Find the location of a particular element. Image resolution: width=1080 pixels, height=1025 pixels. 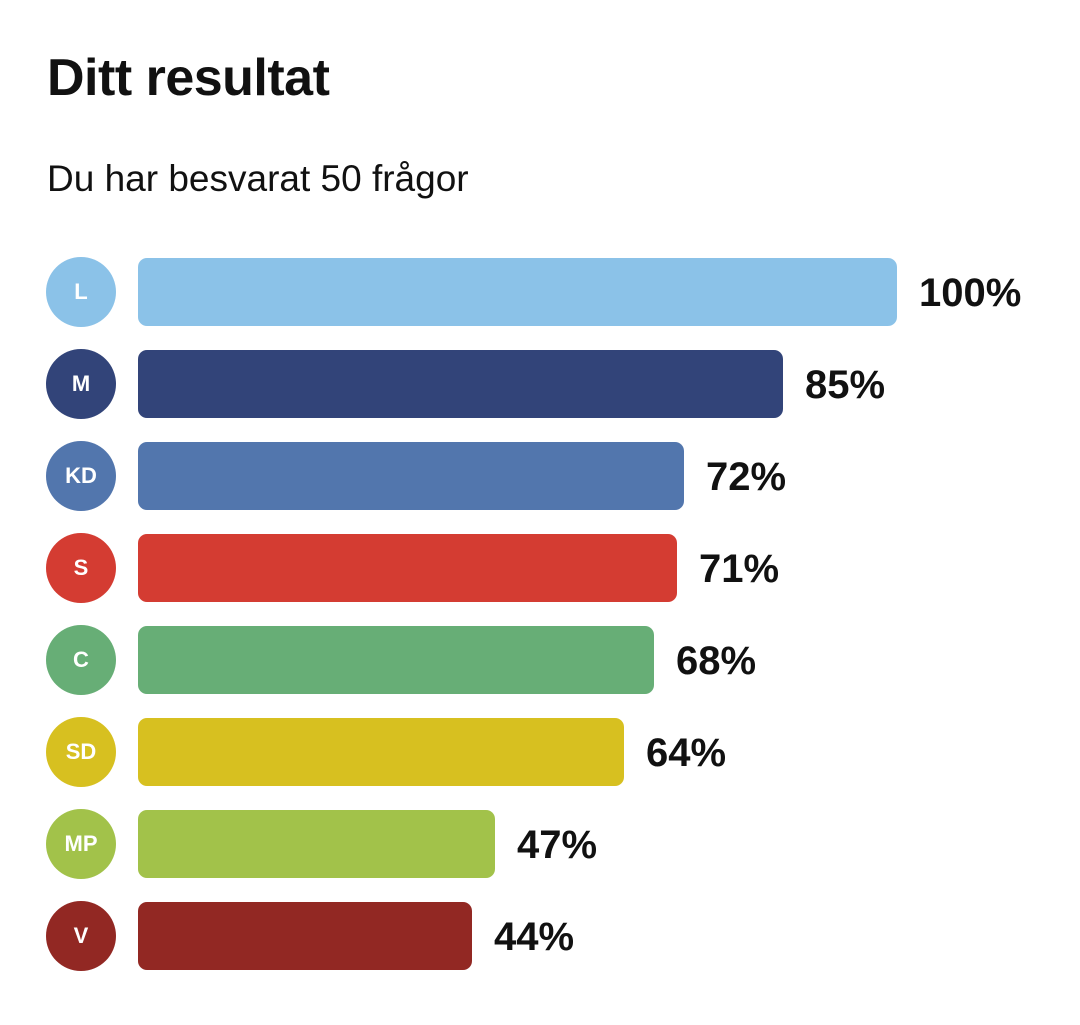

party-row-m: M 85% is located at coordinates (540, 384).